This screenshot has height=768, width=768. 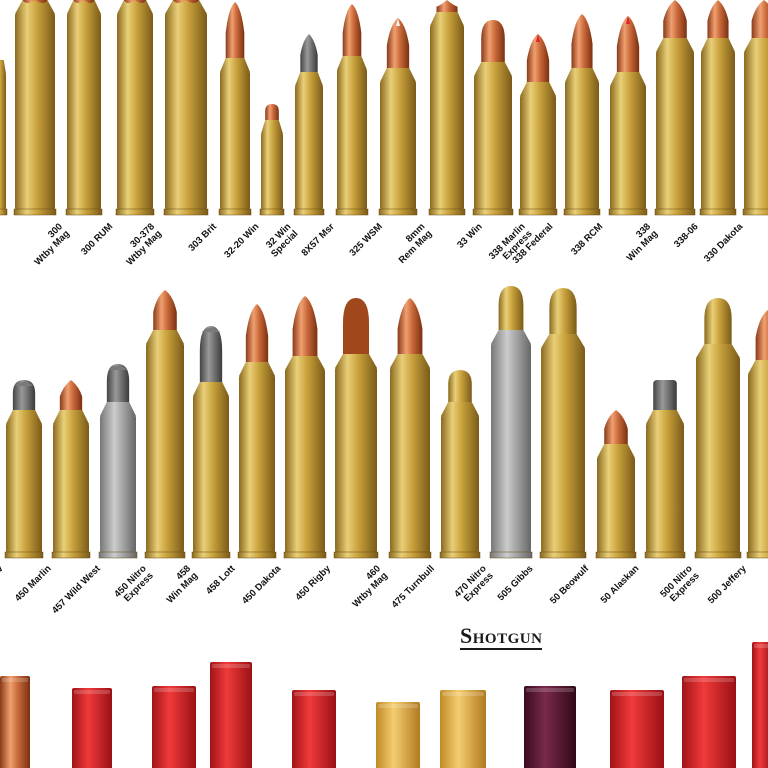 I want to click on row2-cartridge-12-rim, so click(x=616, y=555).